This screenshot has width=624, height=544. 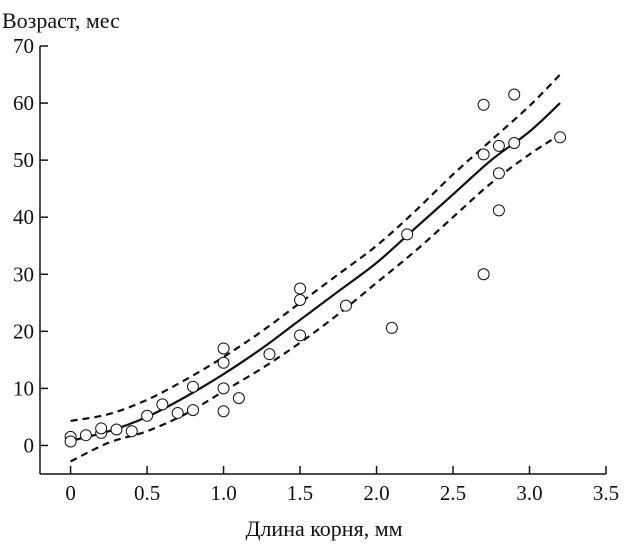 What do you see at coordinates (223, 493) in the screenshot?
I see `x-tick-label: 1.0` at bounding box center [223, 493].